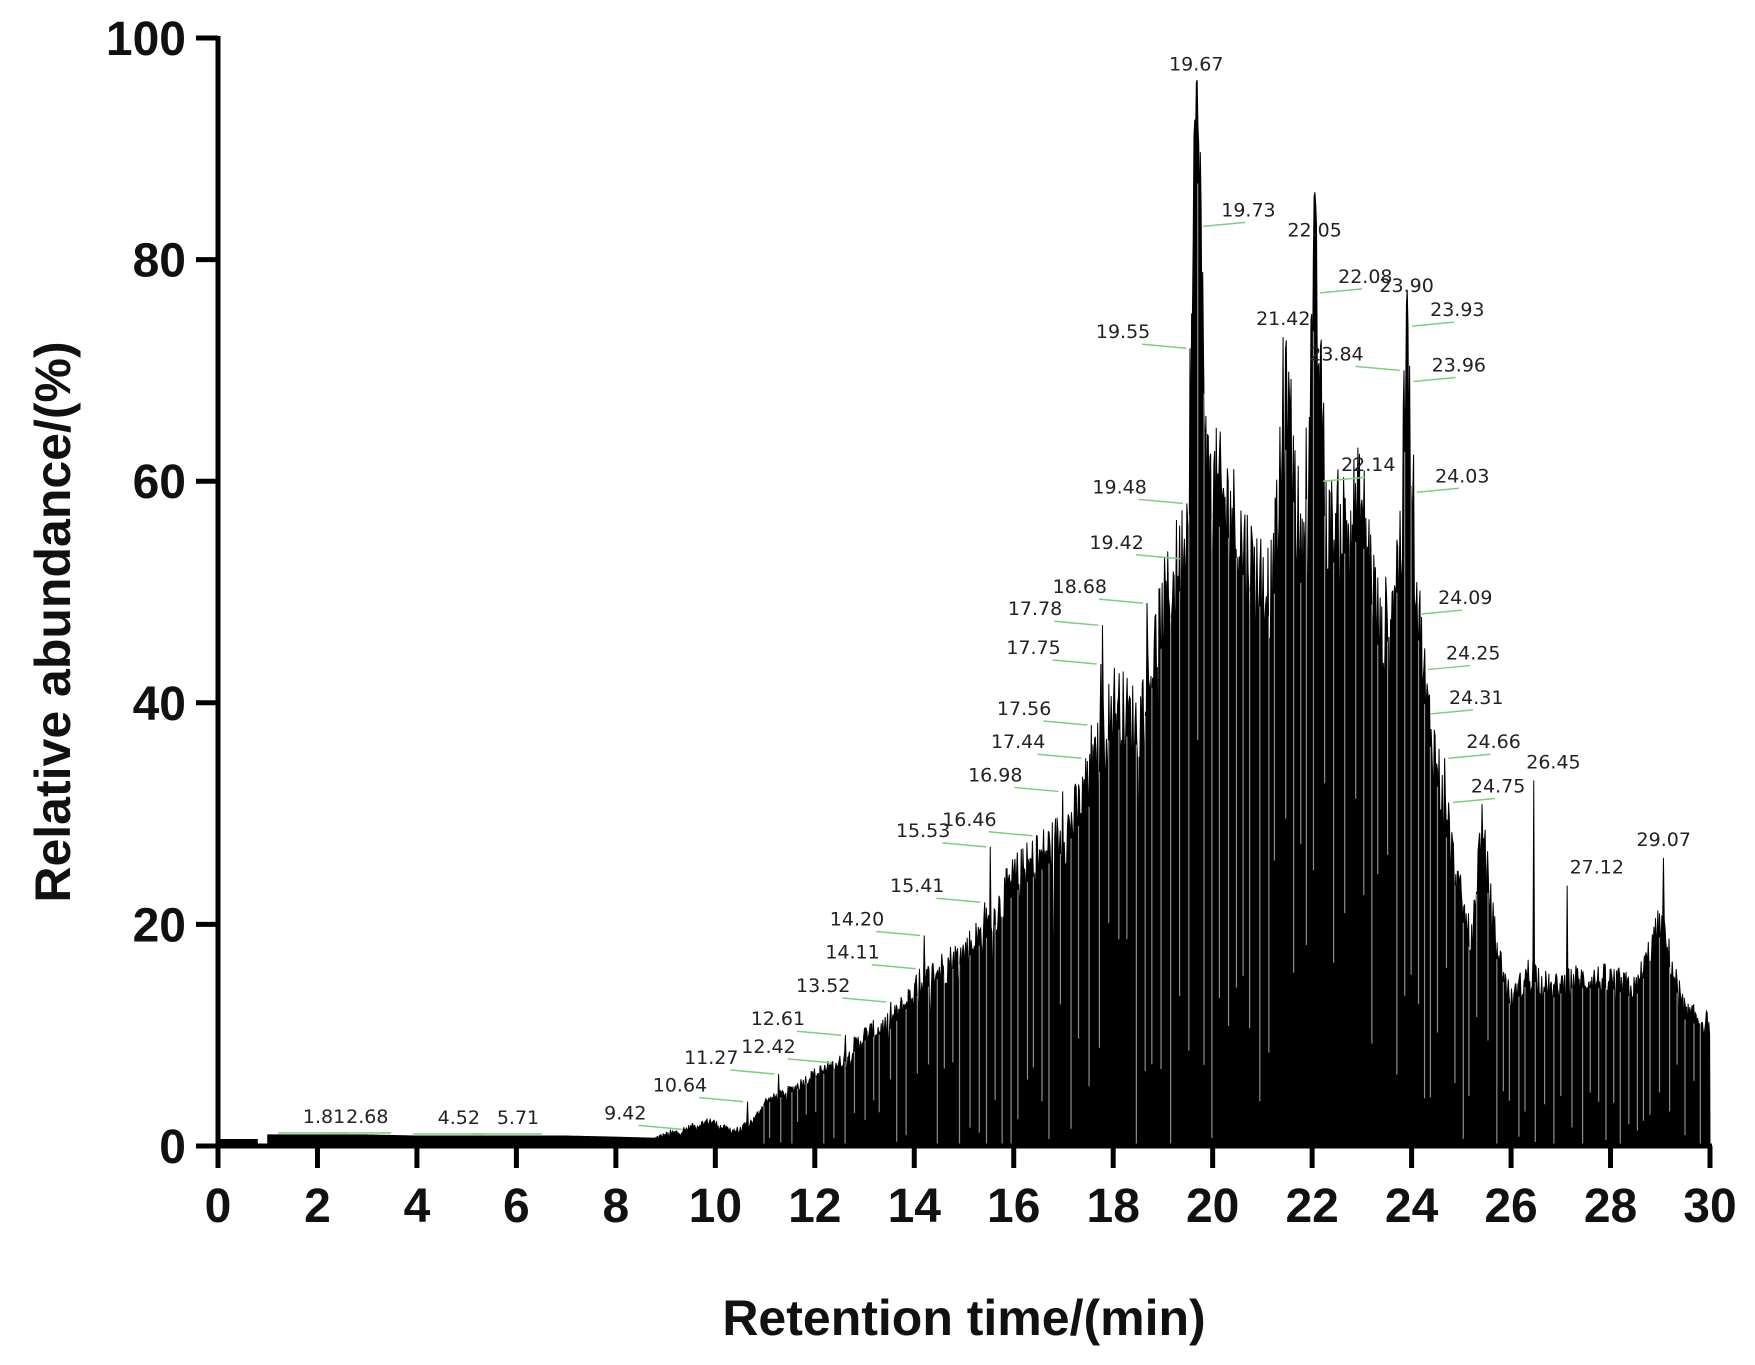 The height and width of the screenshot is (1365, 1755). What do you see at coordinates (1476, 698) in the screenshot?
I see `peak-label: 24.31` at bounding box center [1476, 698].